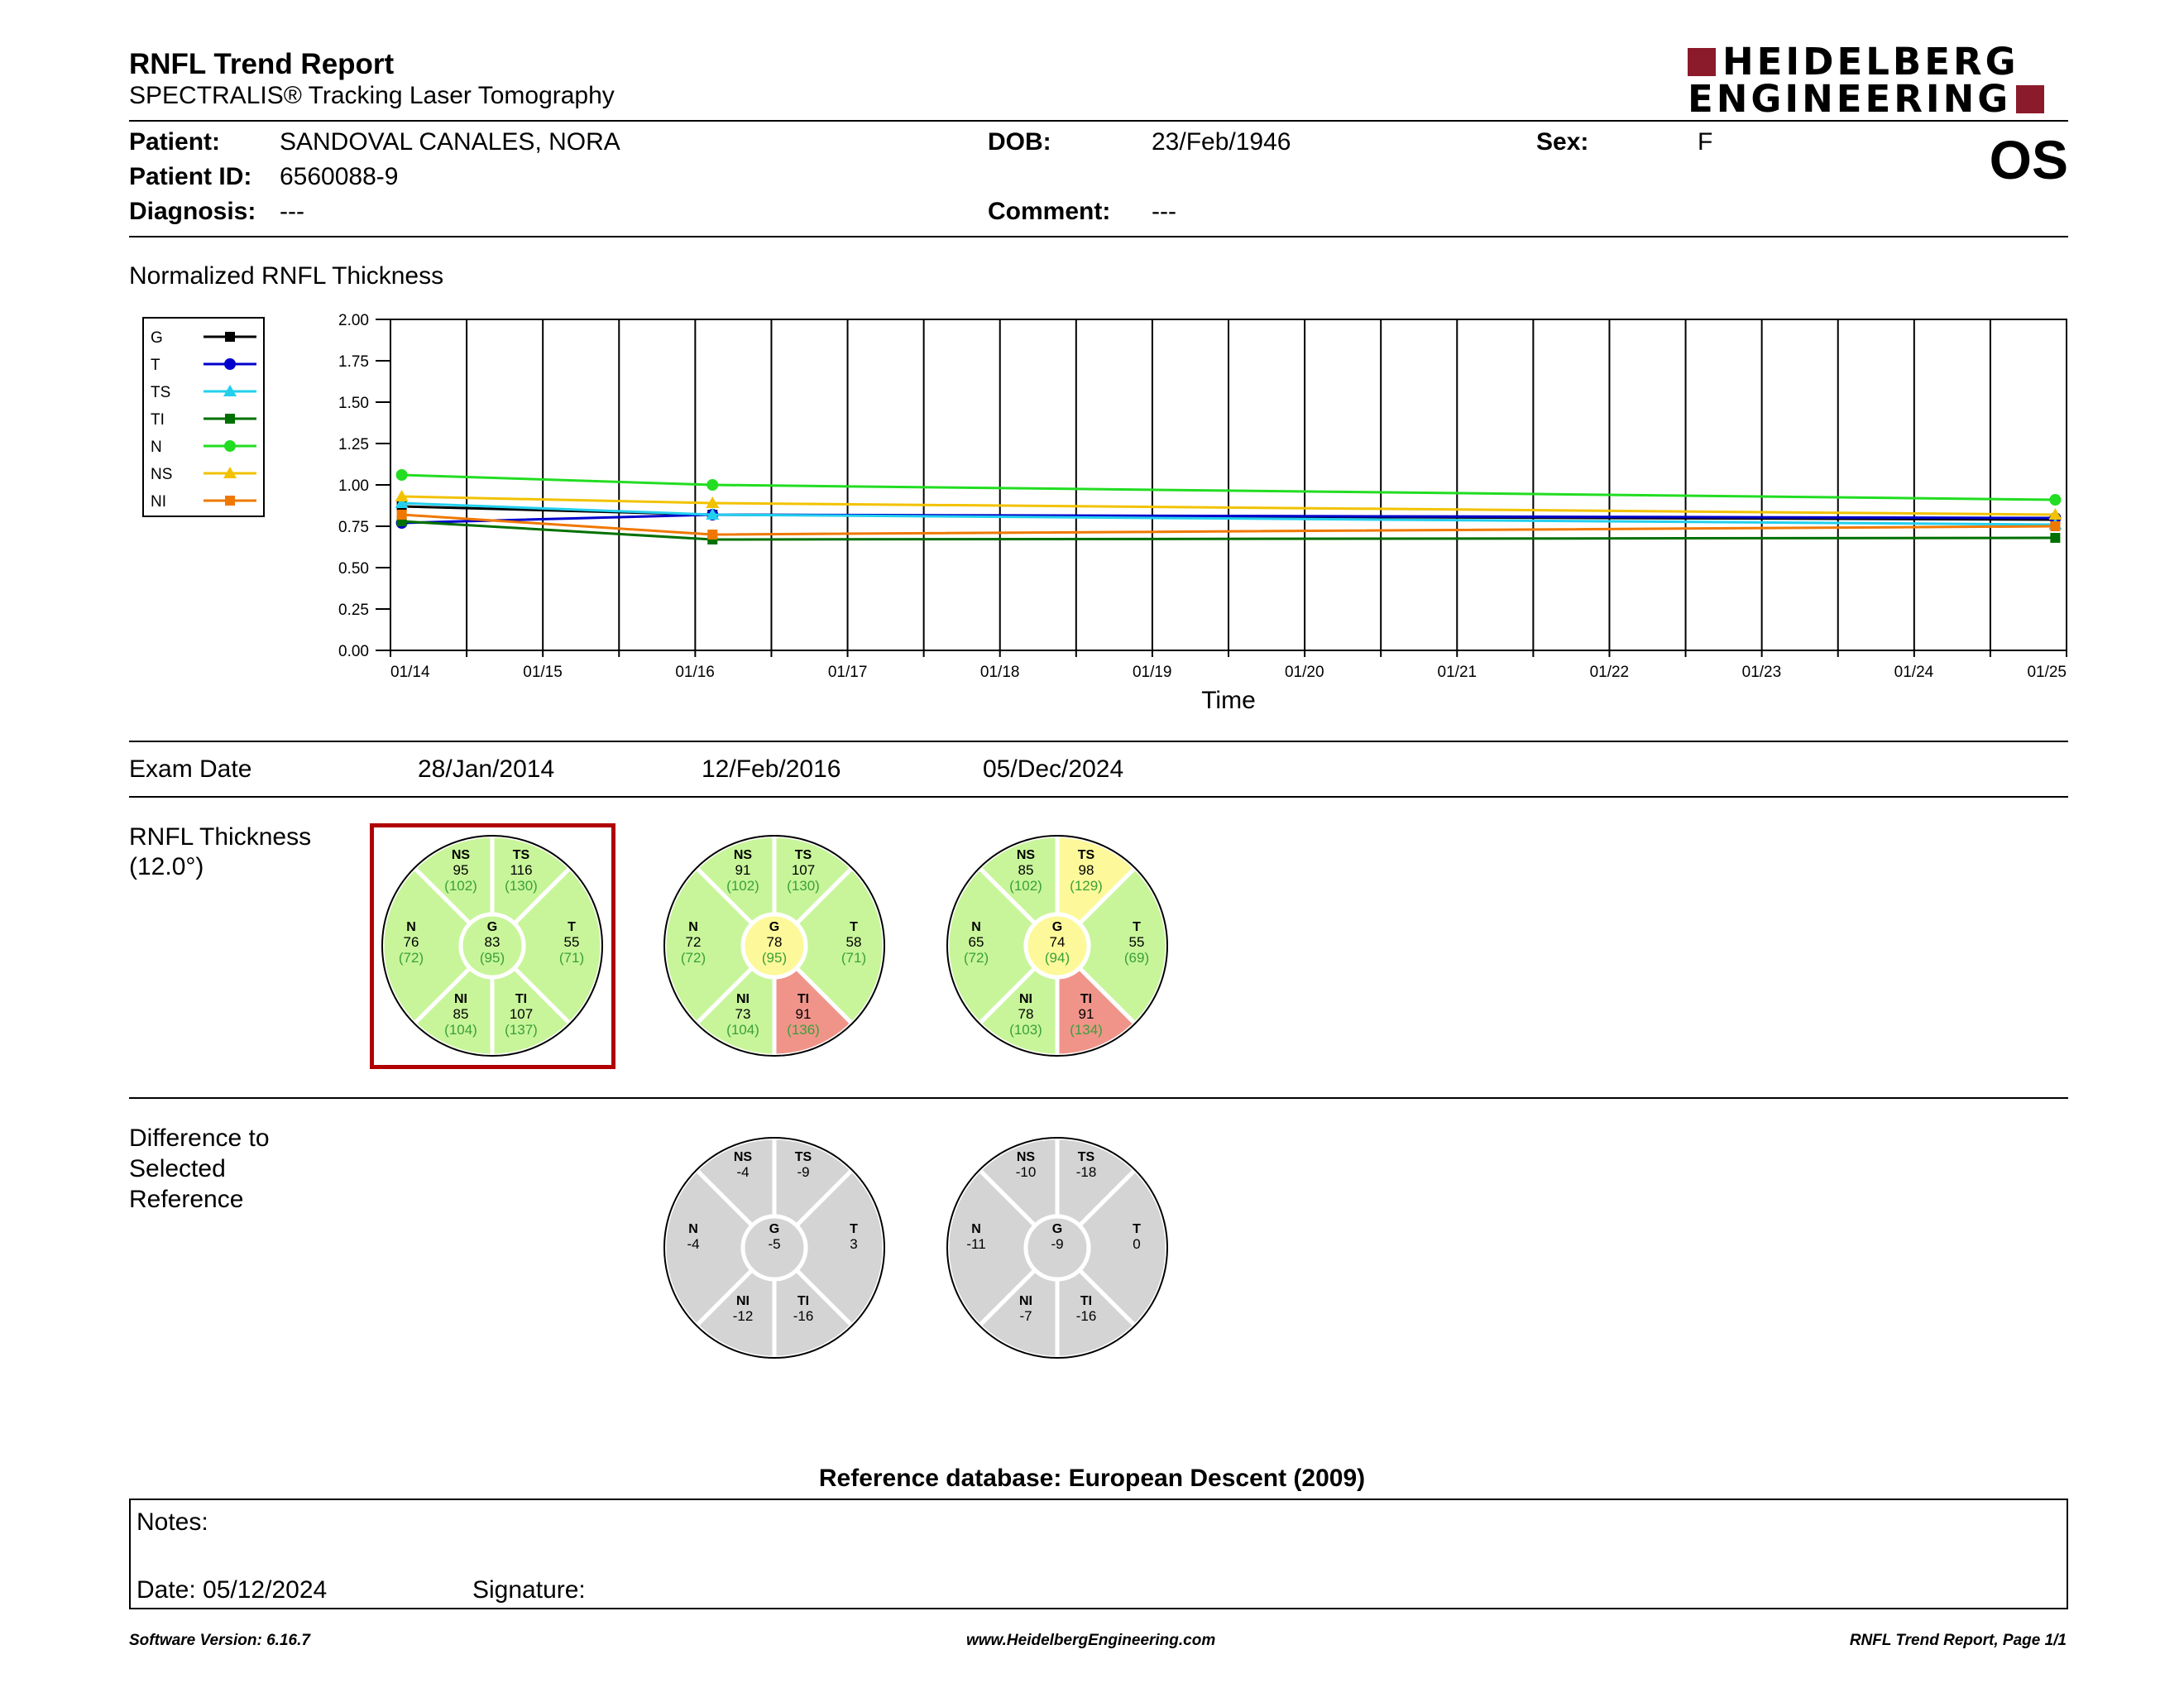  I want to click on legend-marker-NI, so click(230, 501).